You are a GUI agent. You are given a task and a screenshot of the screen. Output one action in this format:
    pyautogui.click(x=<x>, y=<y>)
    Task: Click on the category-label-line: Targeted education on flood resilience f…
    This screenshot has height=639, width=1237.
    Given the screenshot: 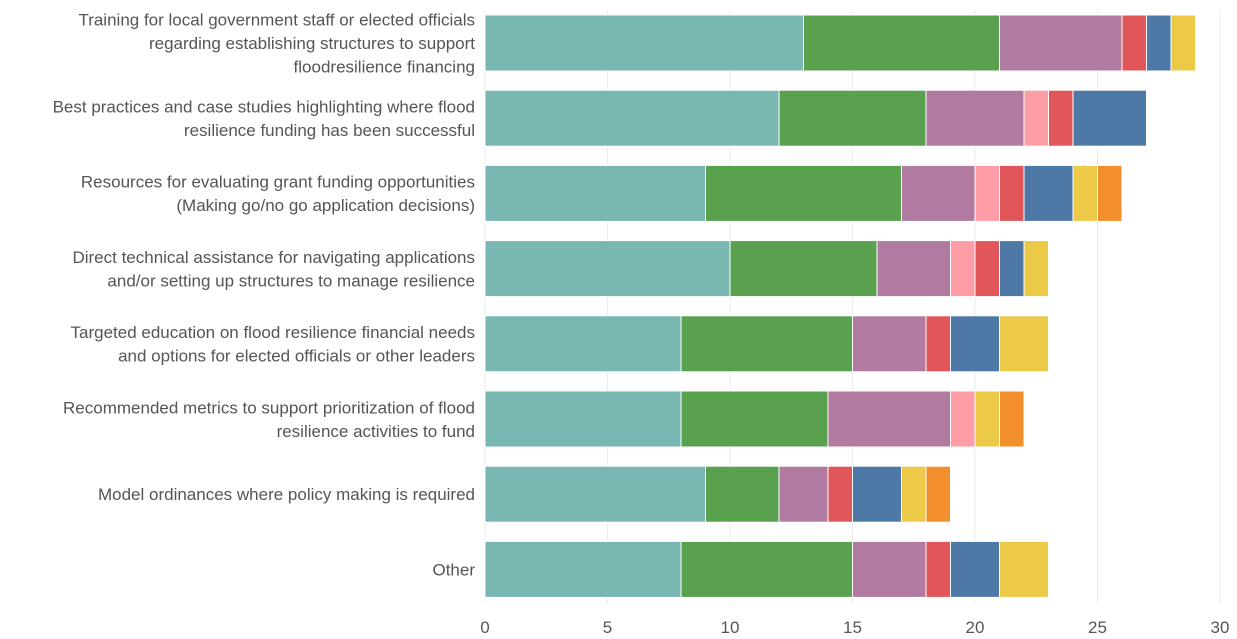 What is the action you would take?
    pyautogui.click(x=273, y=332)
    